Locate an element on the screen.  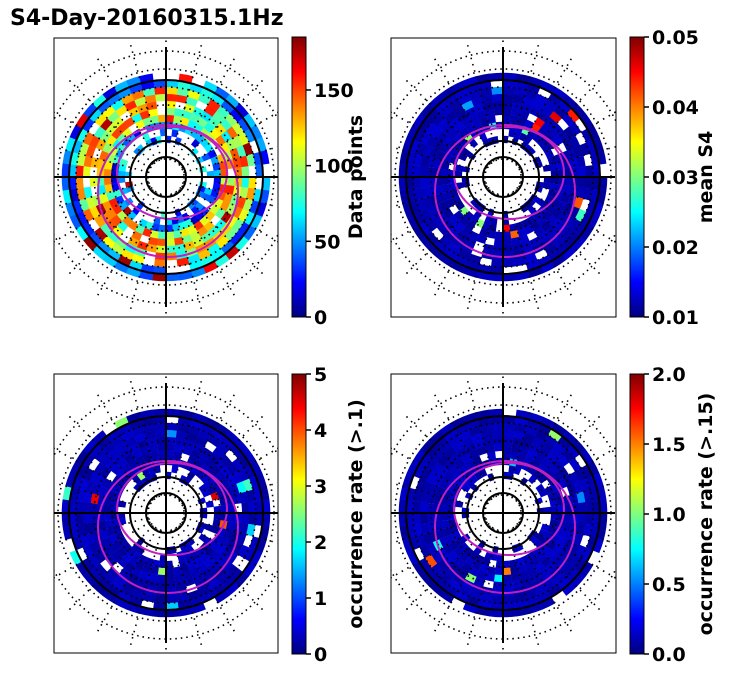
axes-frame is located at coordinates (166, 513).